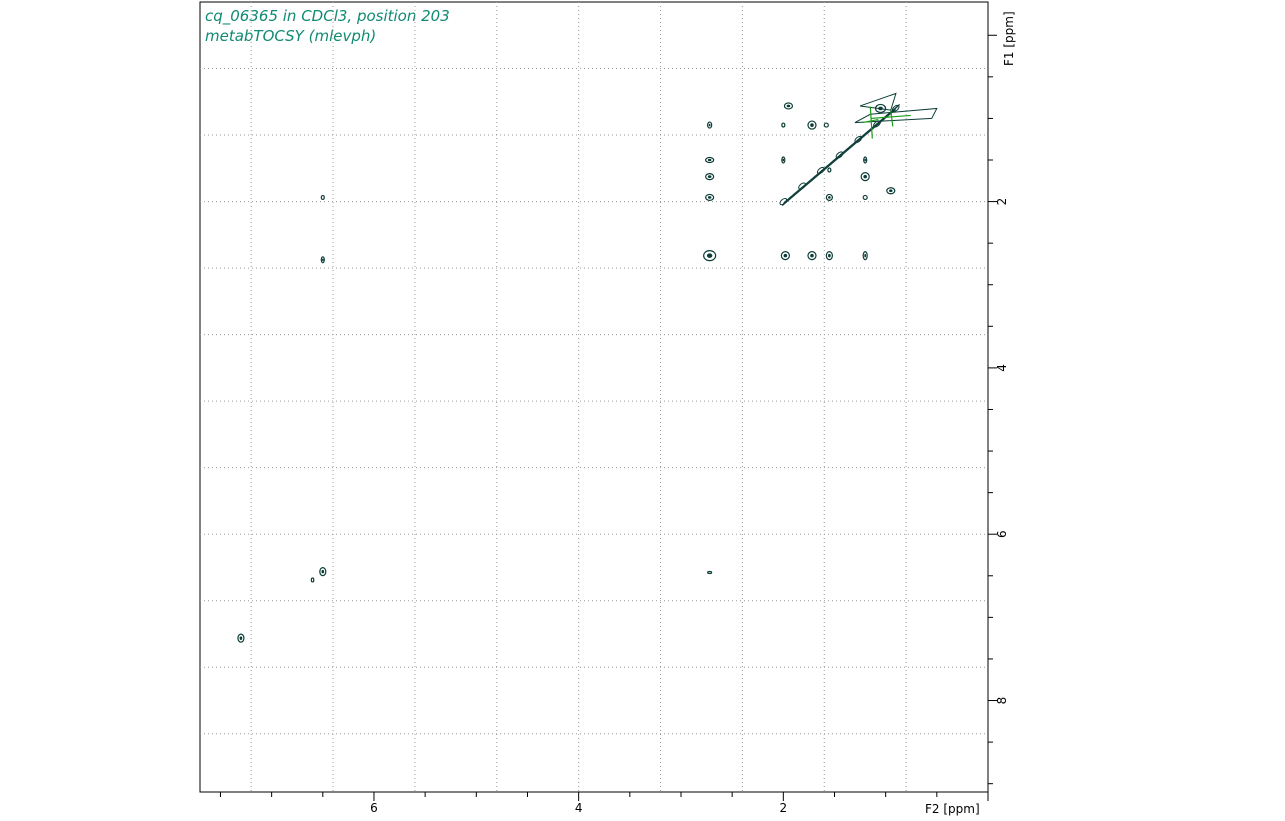 This screenshot has height=821, width=1285. I want to click on y-tick-label: 4, so click(1002, 368).